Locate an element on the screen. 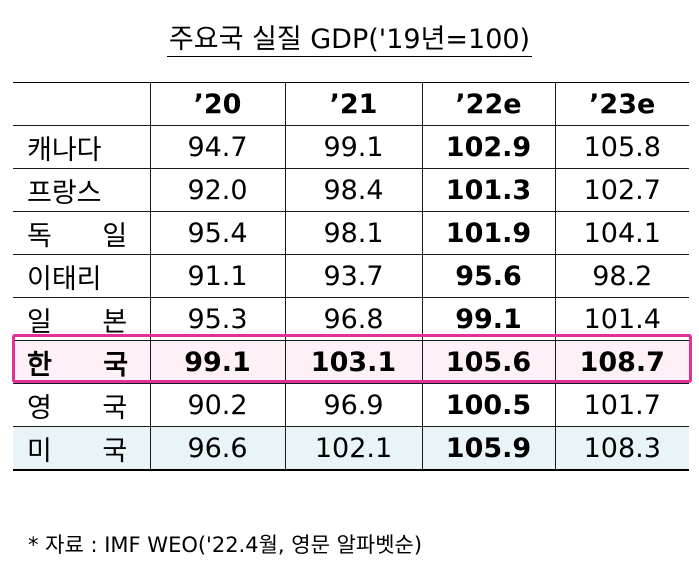  gdp-value: 102.9 is located at coordinates (488, 147).